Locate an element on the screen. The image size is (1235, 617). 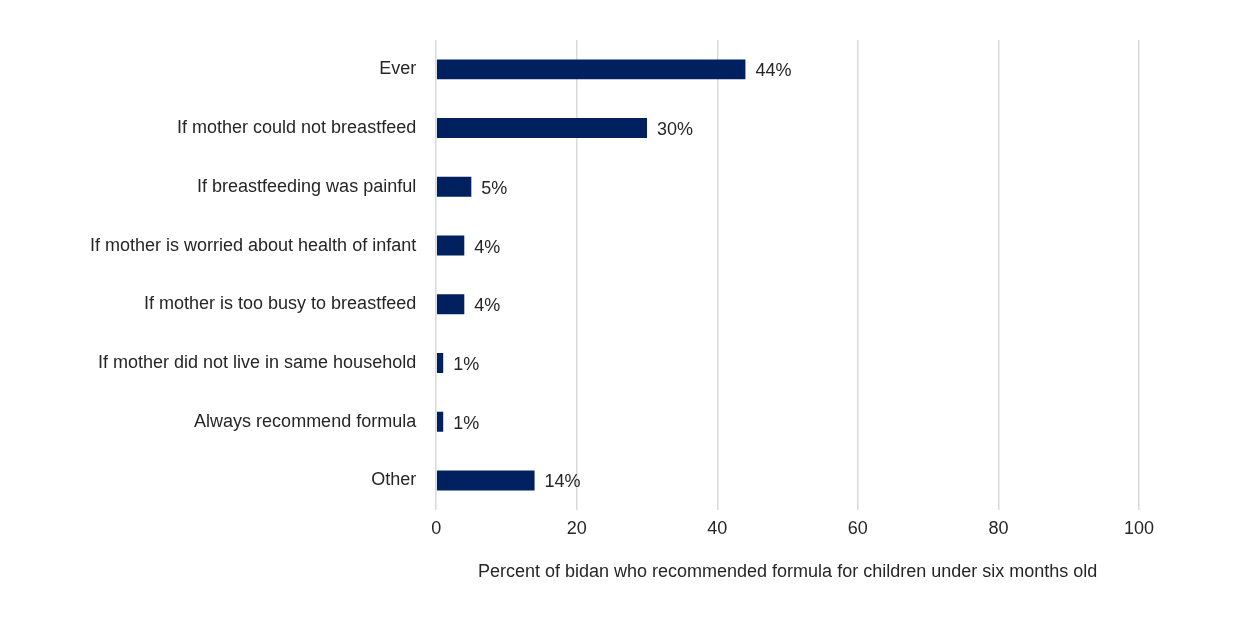
data-label: 14% is located at coordinates (562, 481).